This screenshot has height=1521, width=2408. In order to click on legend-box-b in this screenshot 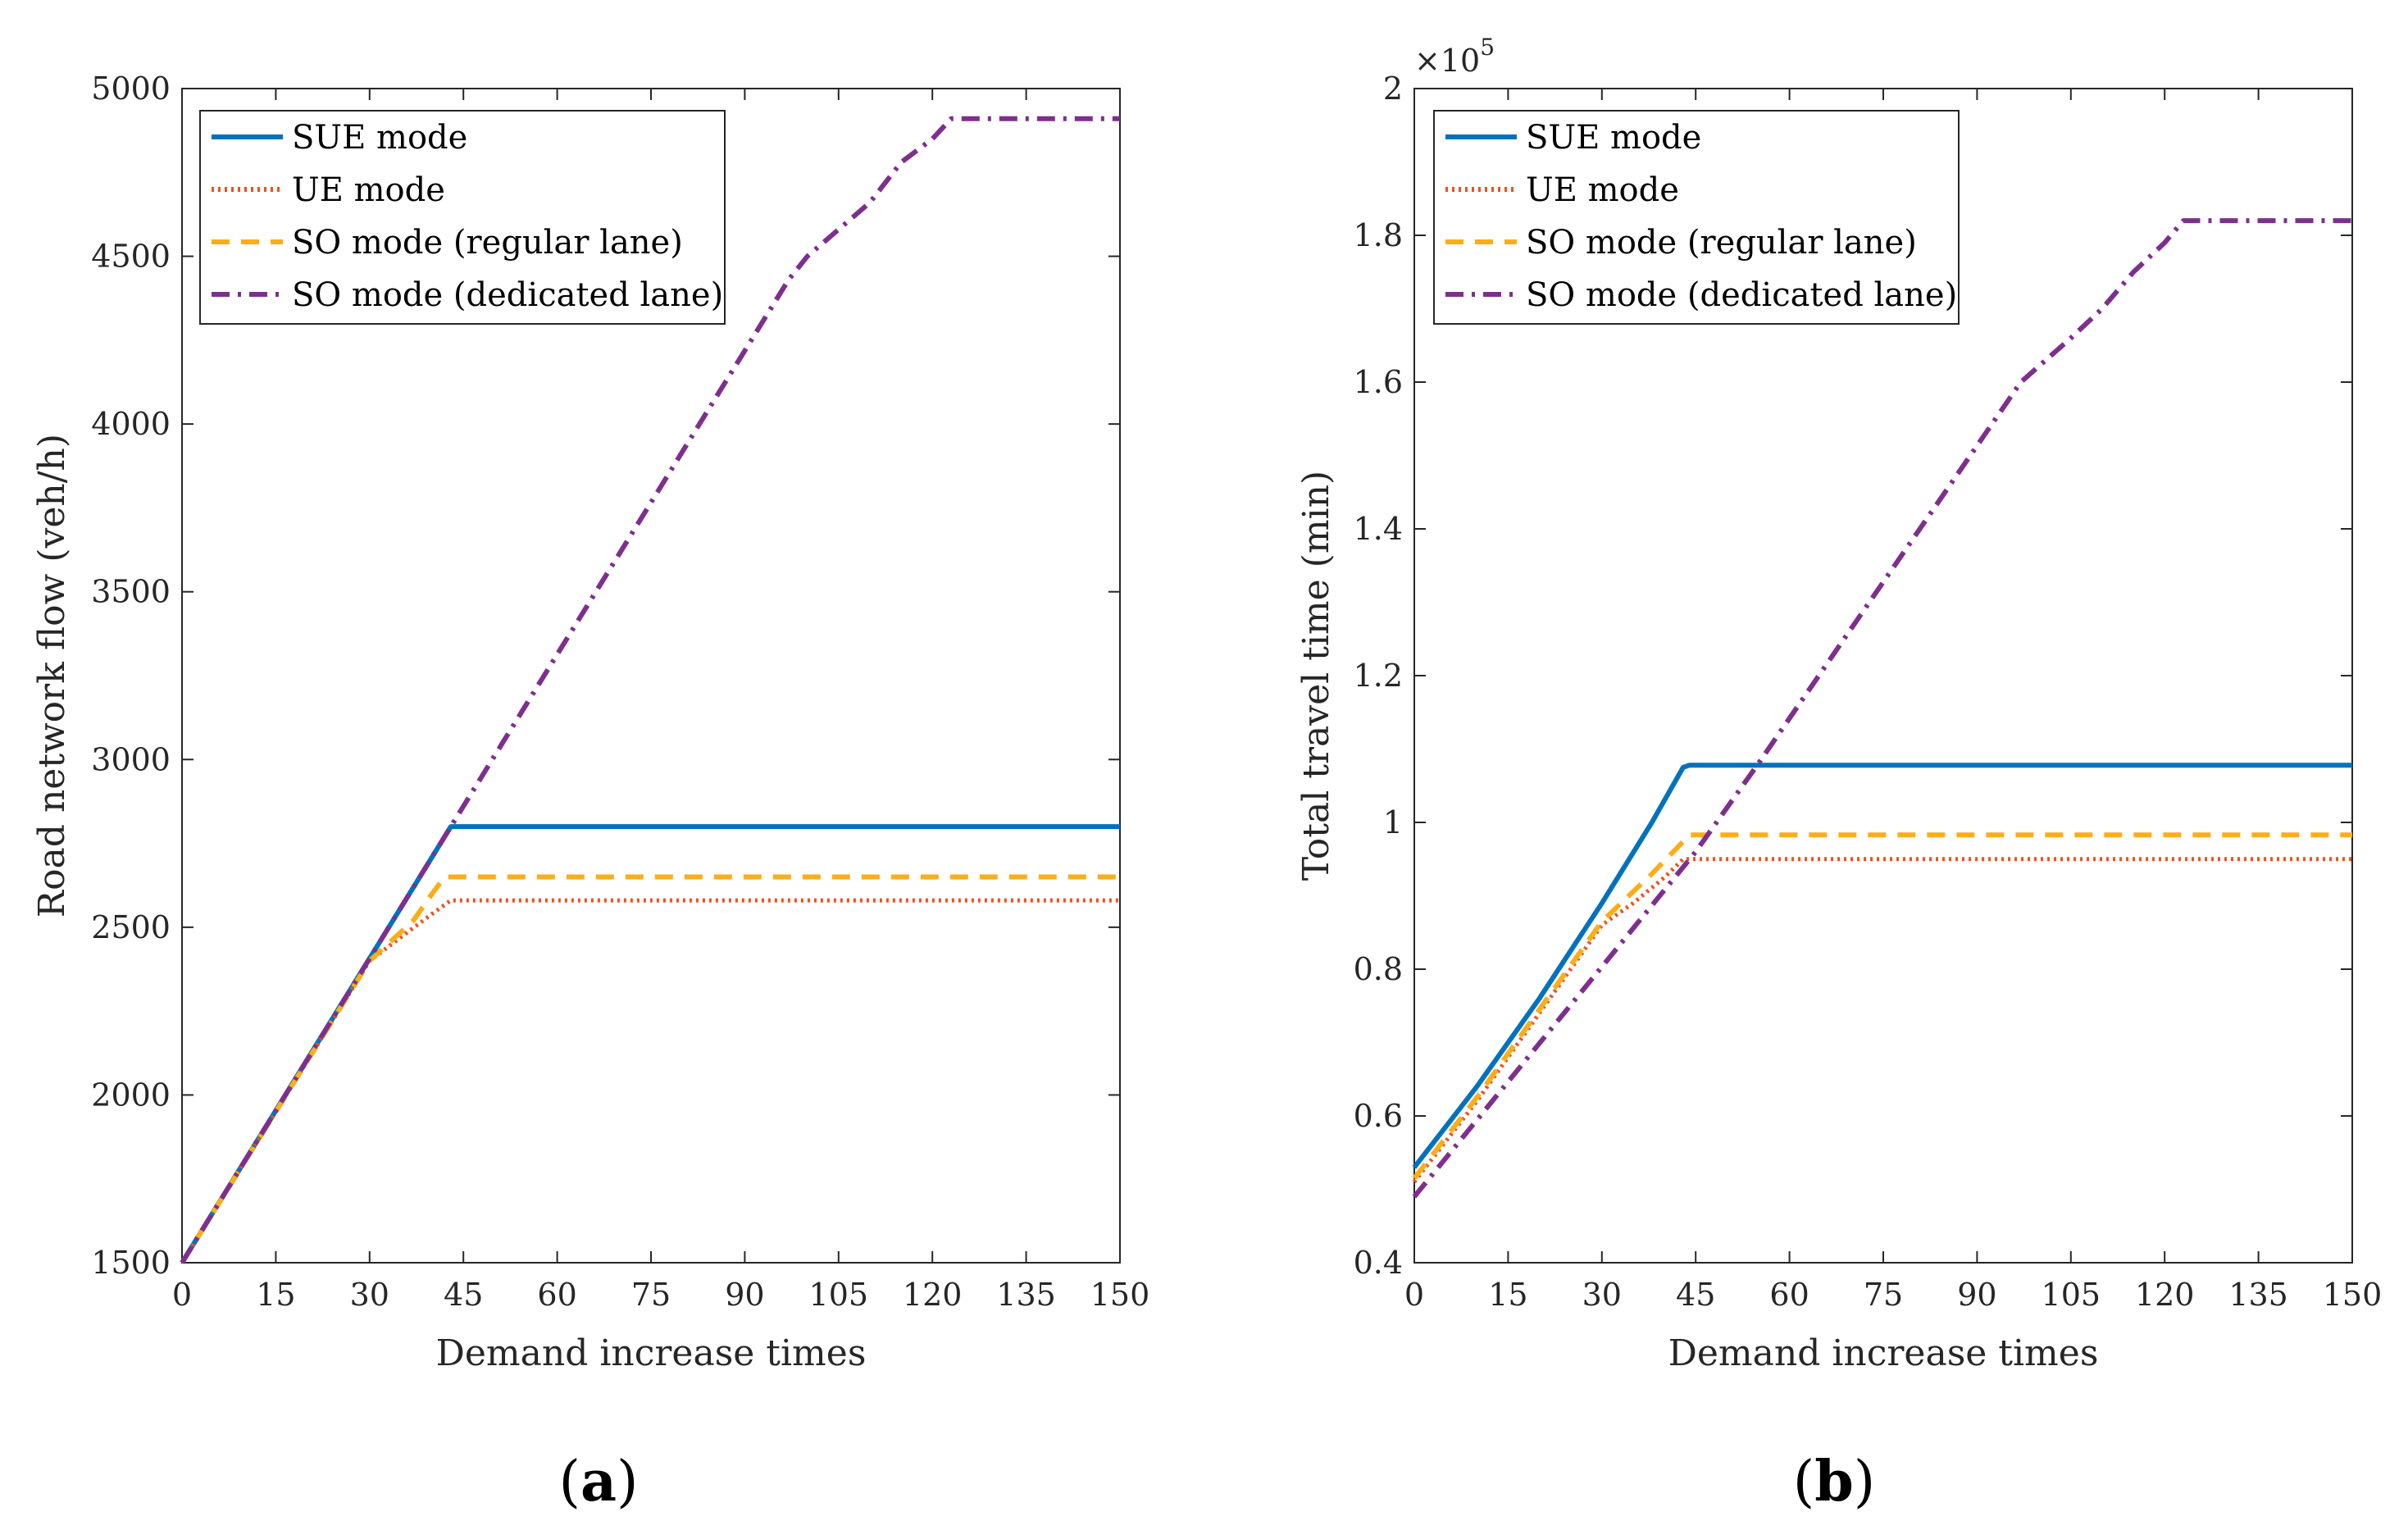, I will do `click(1696, 217)`.